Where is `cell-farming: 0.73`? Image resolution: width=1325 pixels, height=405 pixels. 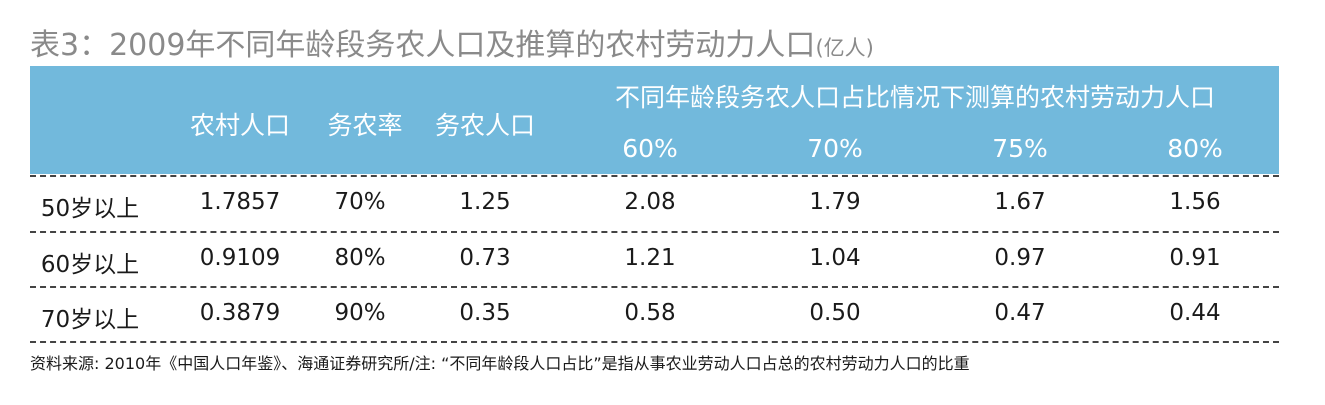
cell-farming: 0.73 is located at coordinates (485, 258).